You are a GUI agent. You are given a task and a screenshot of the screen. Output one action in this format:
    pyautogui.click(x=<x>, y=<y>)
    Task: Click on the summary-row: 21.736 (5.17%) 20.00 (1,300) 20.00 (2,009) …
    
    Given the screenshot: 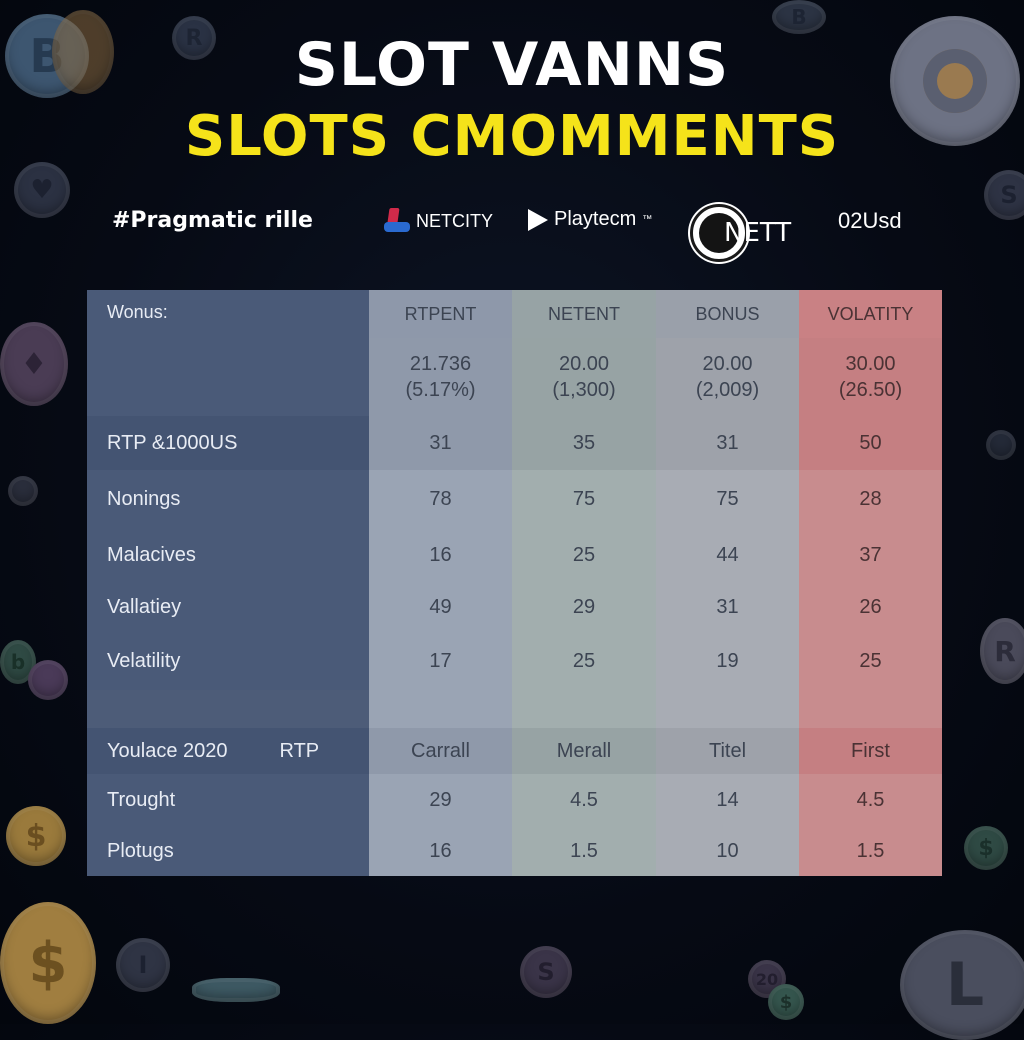 What is the action you would take?
    pyautogui.click(x=514, y=377)
    